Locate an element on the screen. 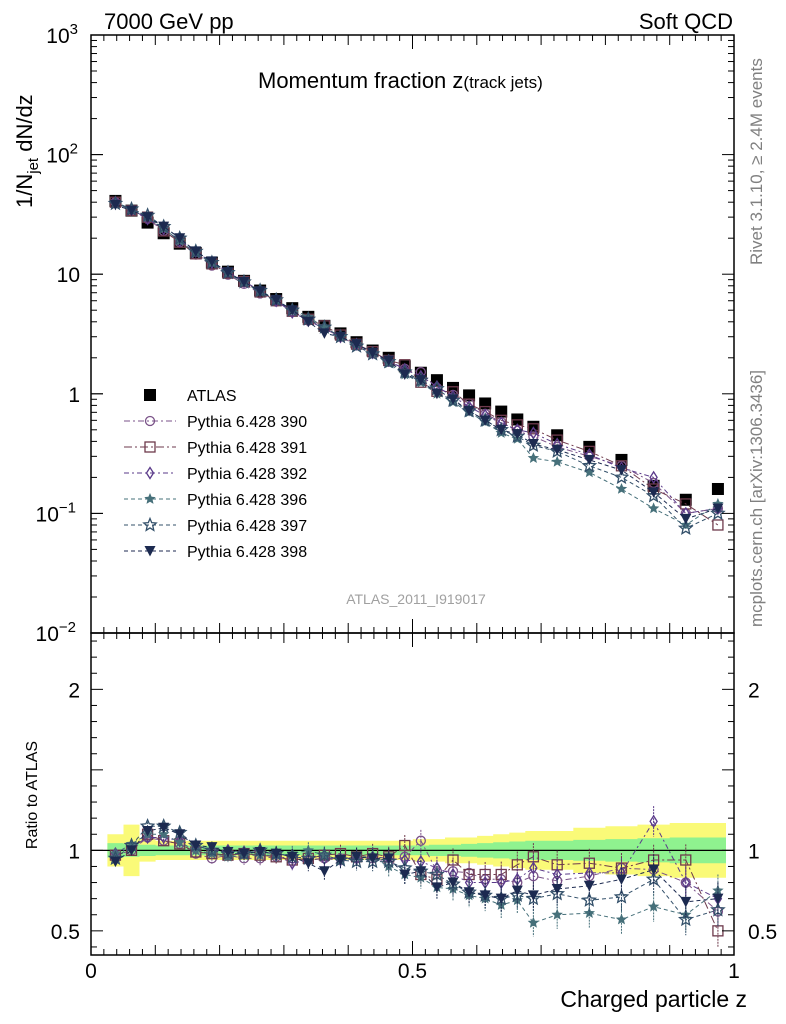  ratio-y-tick-label-right: 0.5 is located at coordinates (762, 932).